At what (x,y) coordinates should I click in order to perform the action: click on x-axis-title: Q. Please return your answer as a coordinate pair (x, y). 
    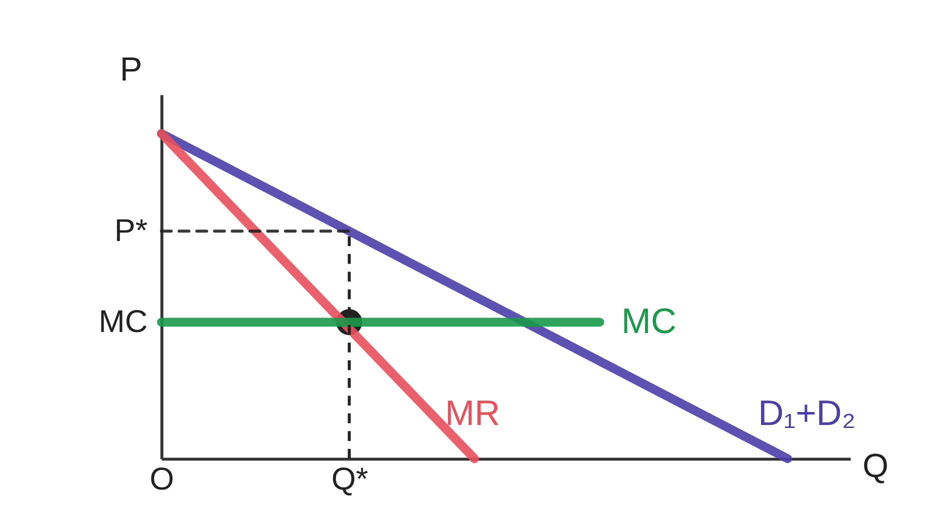
    Looking at the image, I should click on (875, 466).